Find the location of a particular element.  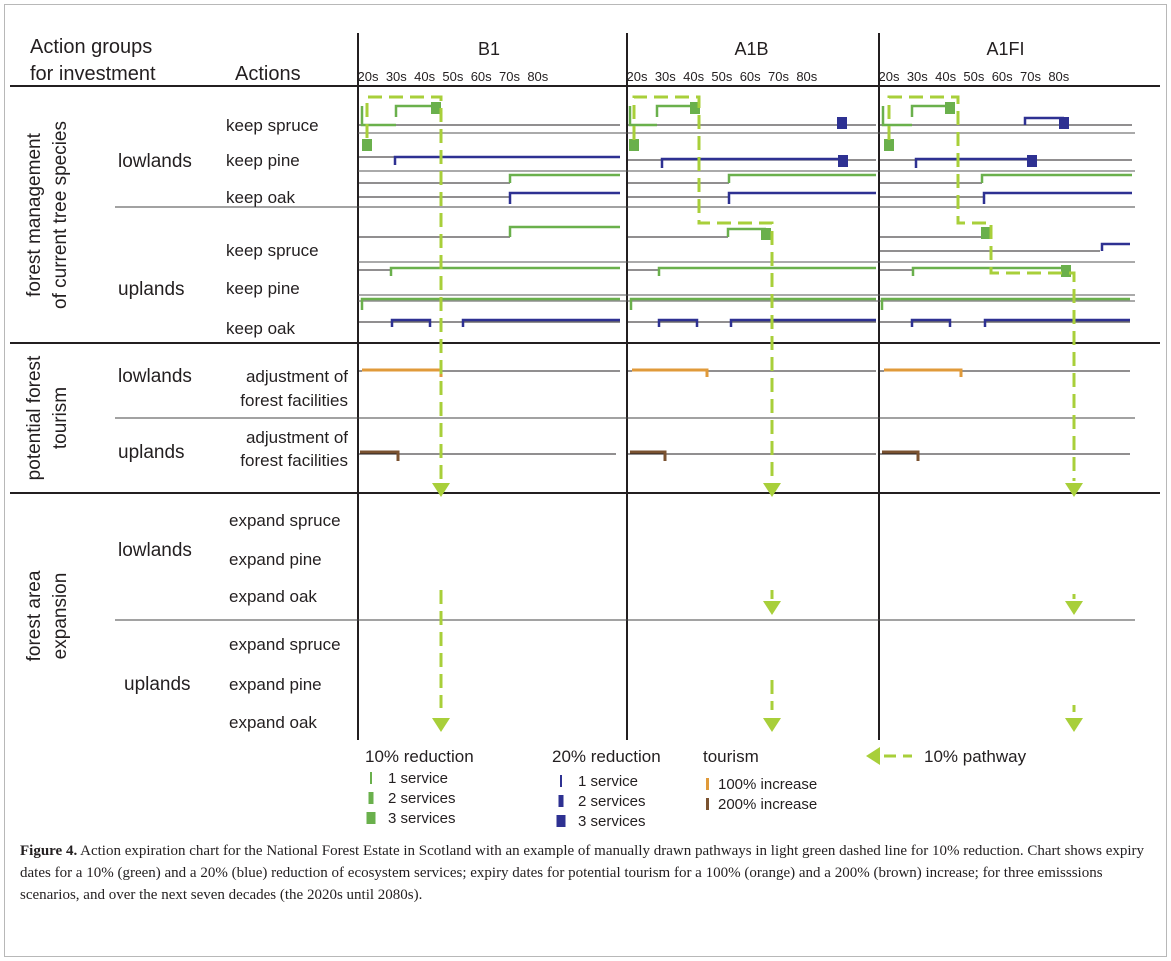

caption-label: Figure 4. is located at coordinates (49, 851).